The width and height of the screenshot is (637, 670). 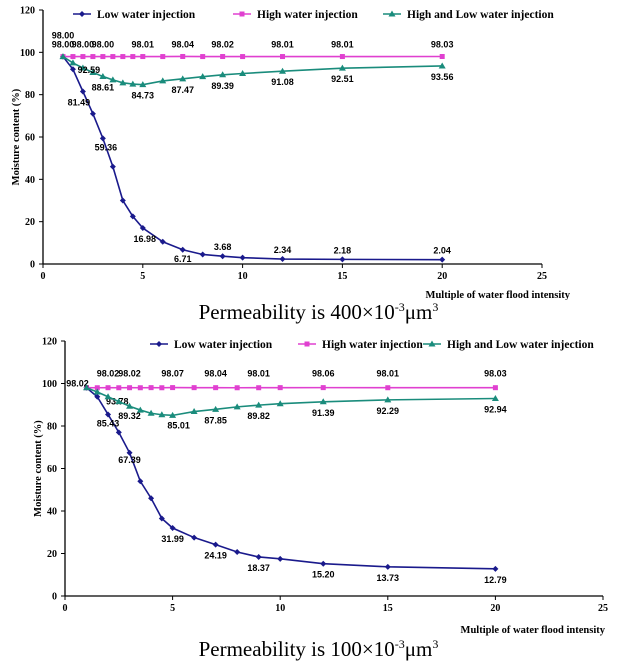 What do you see at coordinates (52, 512) in the screenshot?
I see `y-tick-label: 40` at bounding box center [52, 512].